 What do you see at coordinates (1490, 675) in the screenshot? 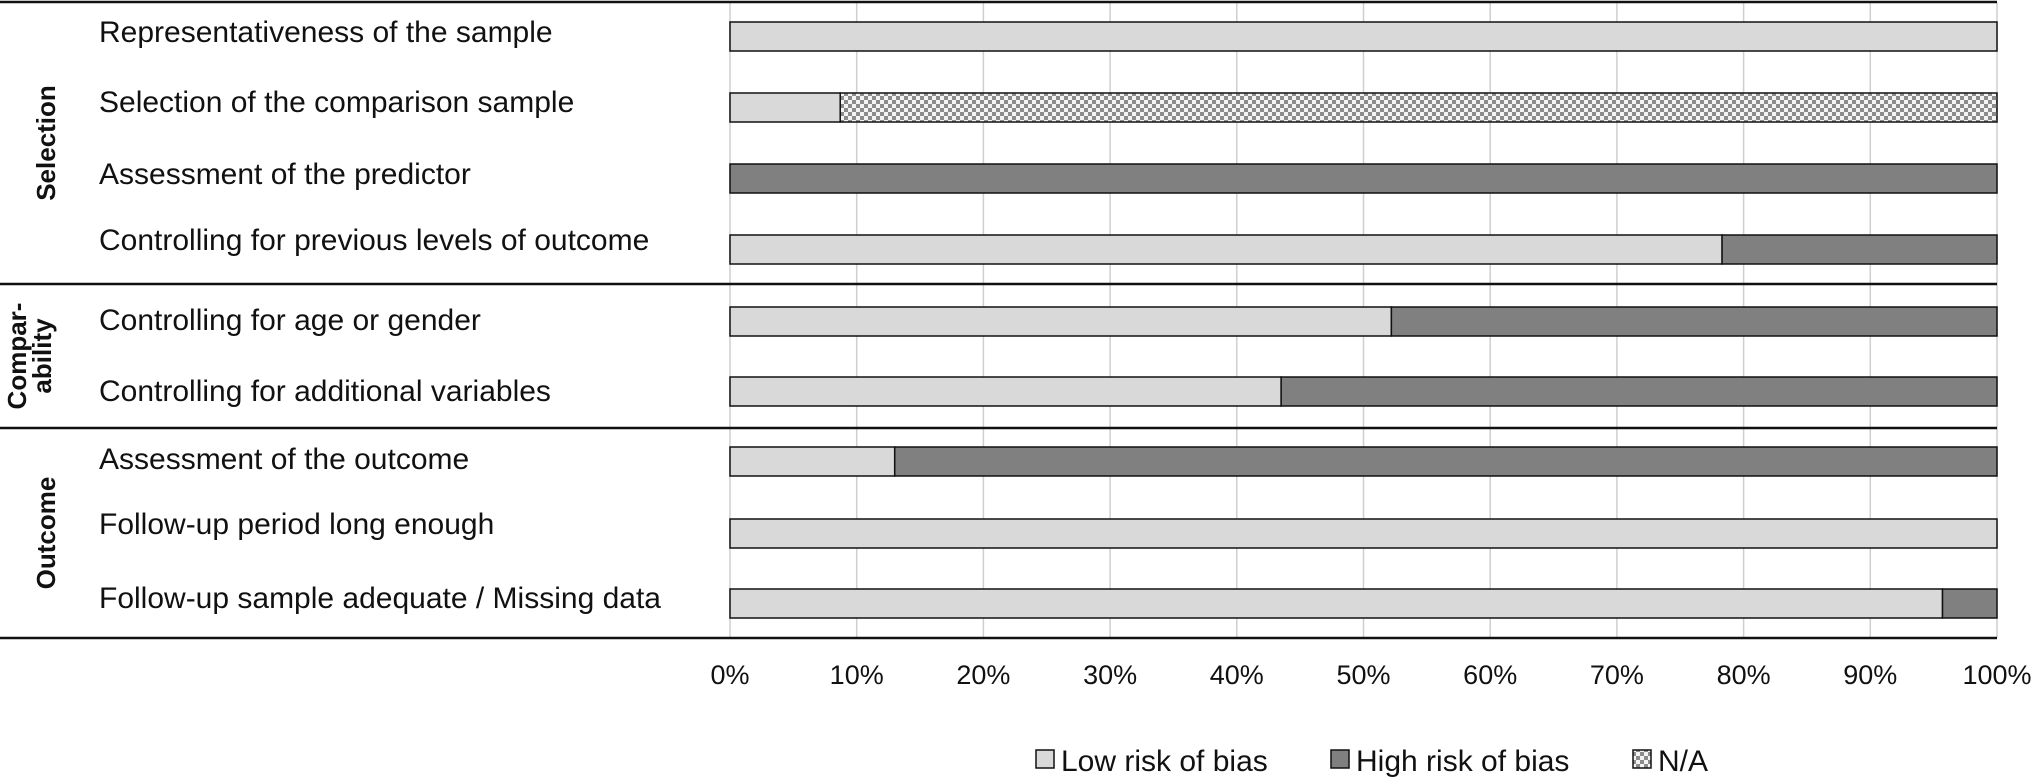
I see `x-tick-label: 60%` at bounding box center [1490, 675].